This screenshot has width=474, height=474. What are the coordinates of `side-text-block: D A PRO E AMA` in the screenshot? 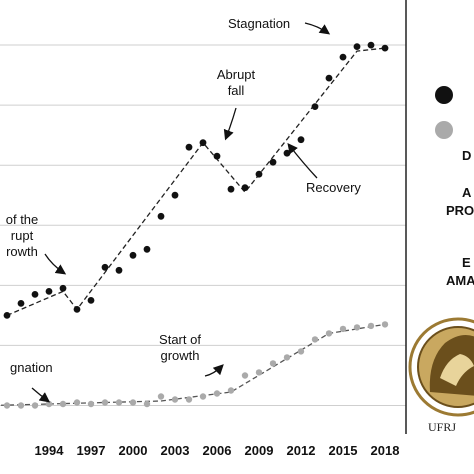 It's located at (460, 218).